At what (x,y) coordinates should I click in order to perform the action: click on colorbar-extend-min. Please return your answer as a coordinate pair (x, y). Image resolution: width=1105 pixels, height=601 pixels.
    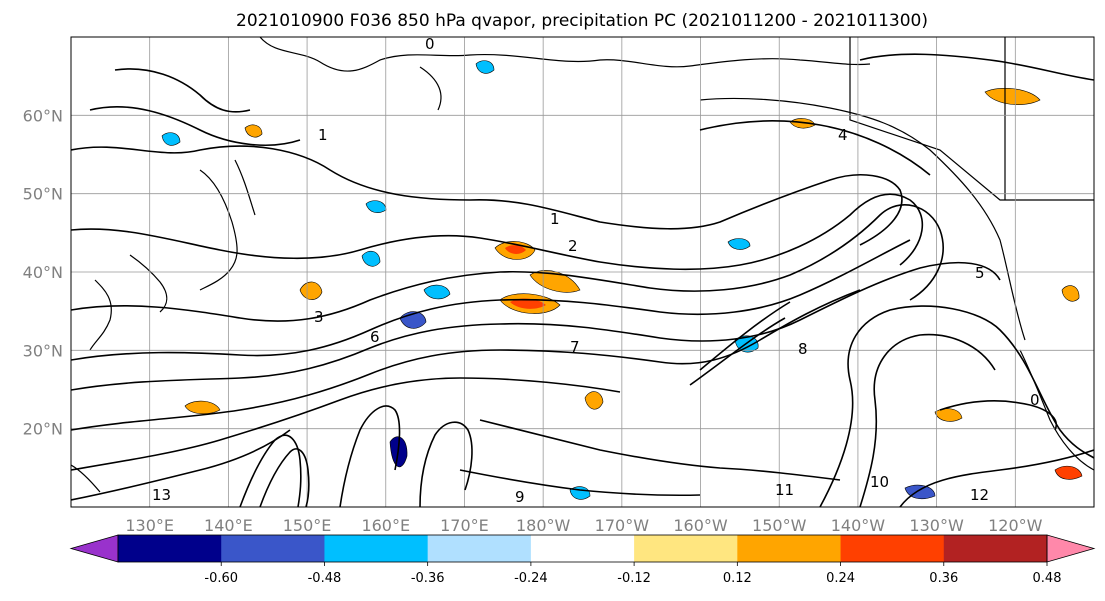
    Looking at the image, I should click on (94, 548).